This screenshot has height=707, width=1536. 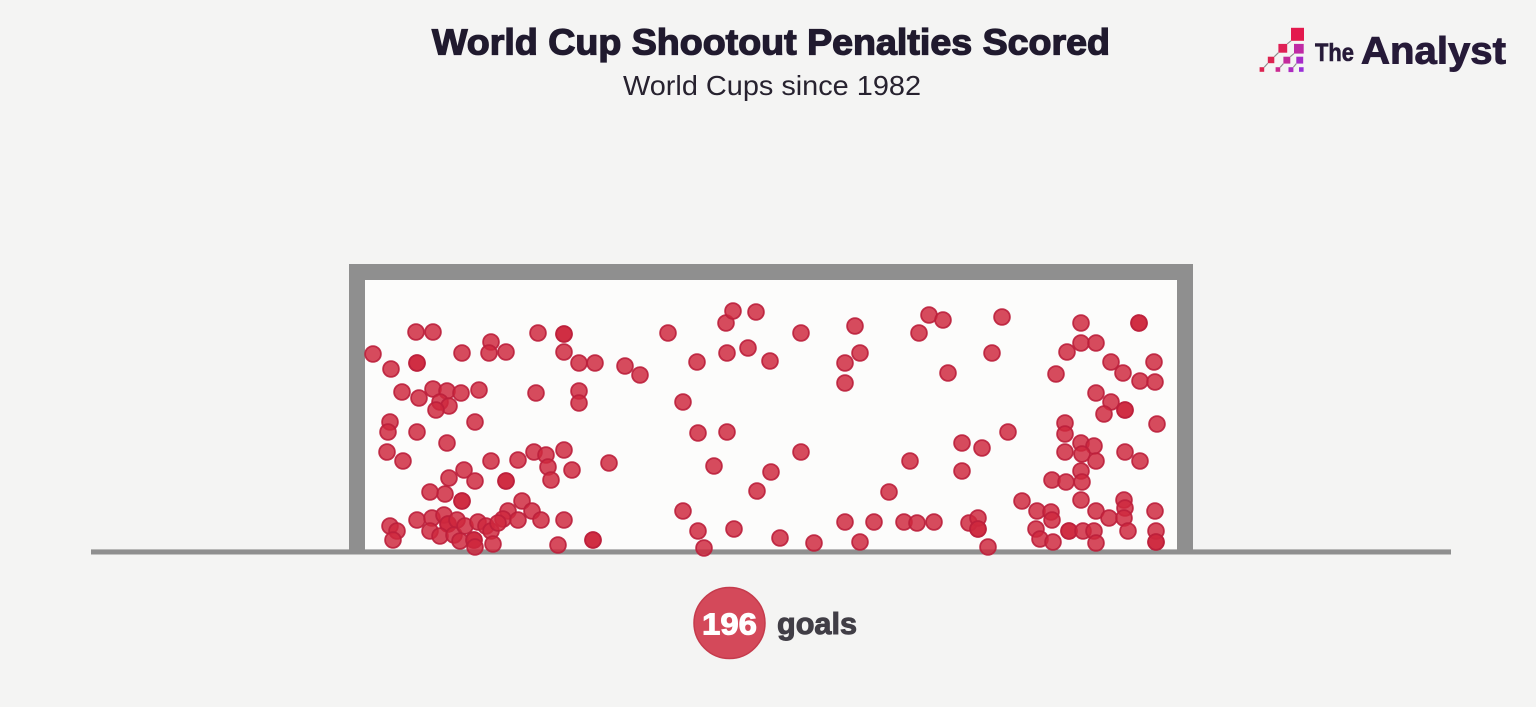 I want to click on svg-text: The, so click(x=1334, y=53).